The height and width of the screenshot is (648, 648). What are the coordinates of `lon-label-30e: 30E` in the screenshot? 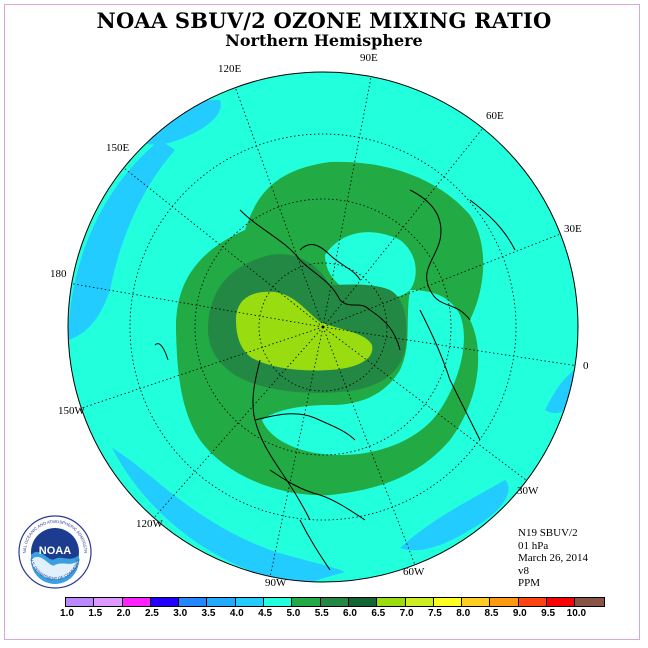 It's located at (573, 229).